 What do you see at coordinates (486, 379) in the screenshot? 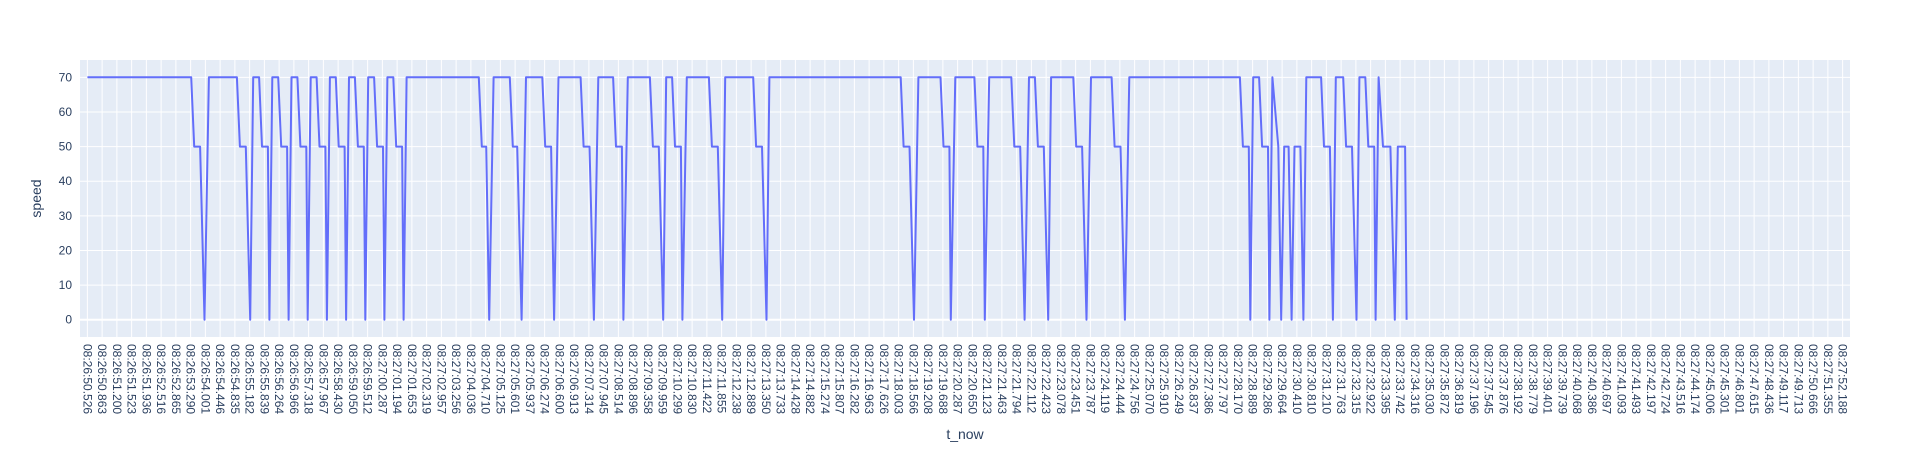
I see `x-tick-label: 08:27:04.710` at bounding box center [486, 379].